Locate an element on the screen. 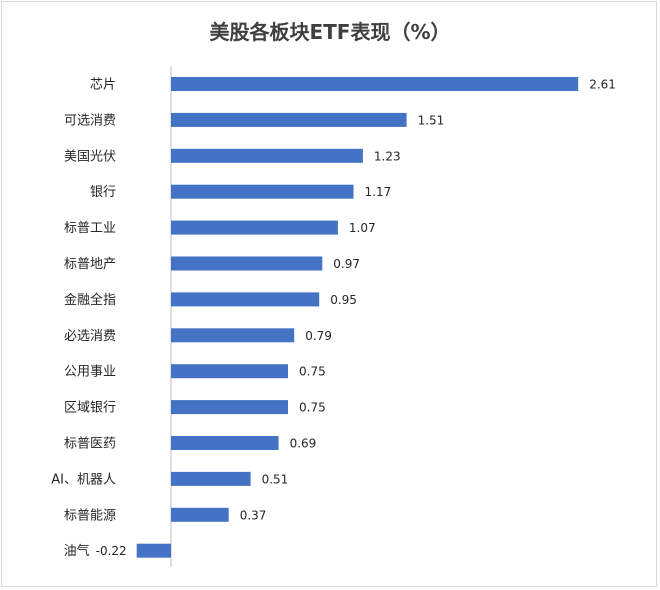  category-label: 公用事业 is located at coordinates (90, 372).